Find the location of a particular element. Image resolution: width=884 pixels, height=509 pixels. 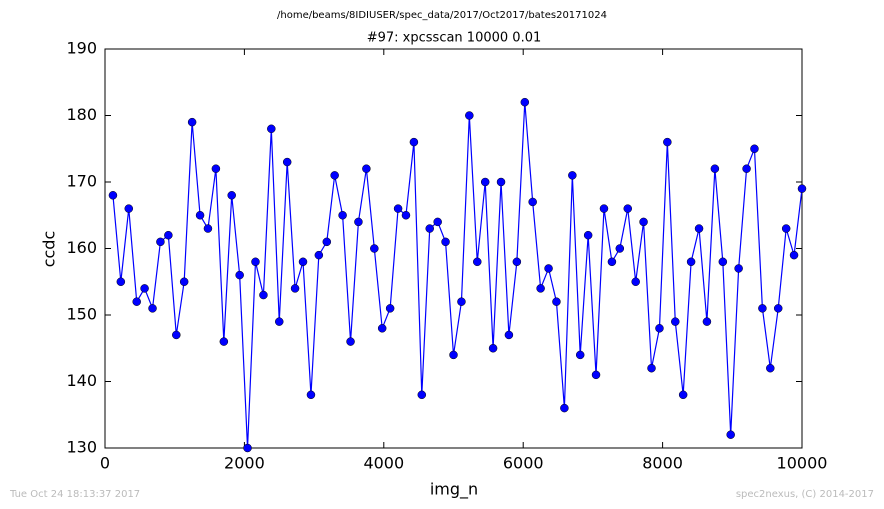

y-tick-label: 130 is located at coordinates (81, 447).